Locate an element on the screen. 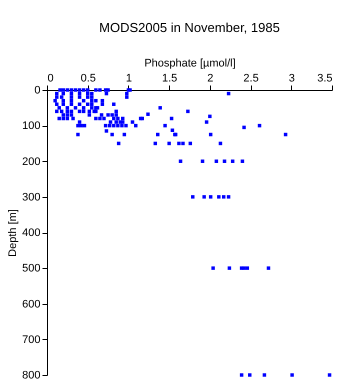 This screenshot has height=384, width=343. x-tick-label: 1.5 is located at coordinates (170, 78).